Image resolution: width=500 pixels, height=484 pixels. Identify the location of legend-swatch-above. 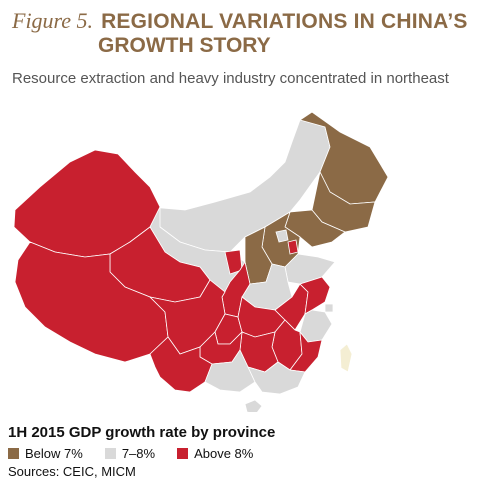
(183, 453).